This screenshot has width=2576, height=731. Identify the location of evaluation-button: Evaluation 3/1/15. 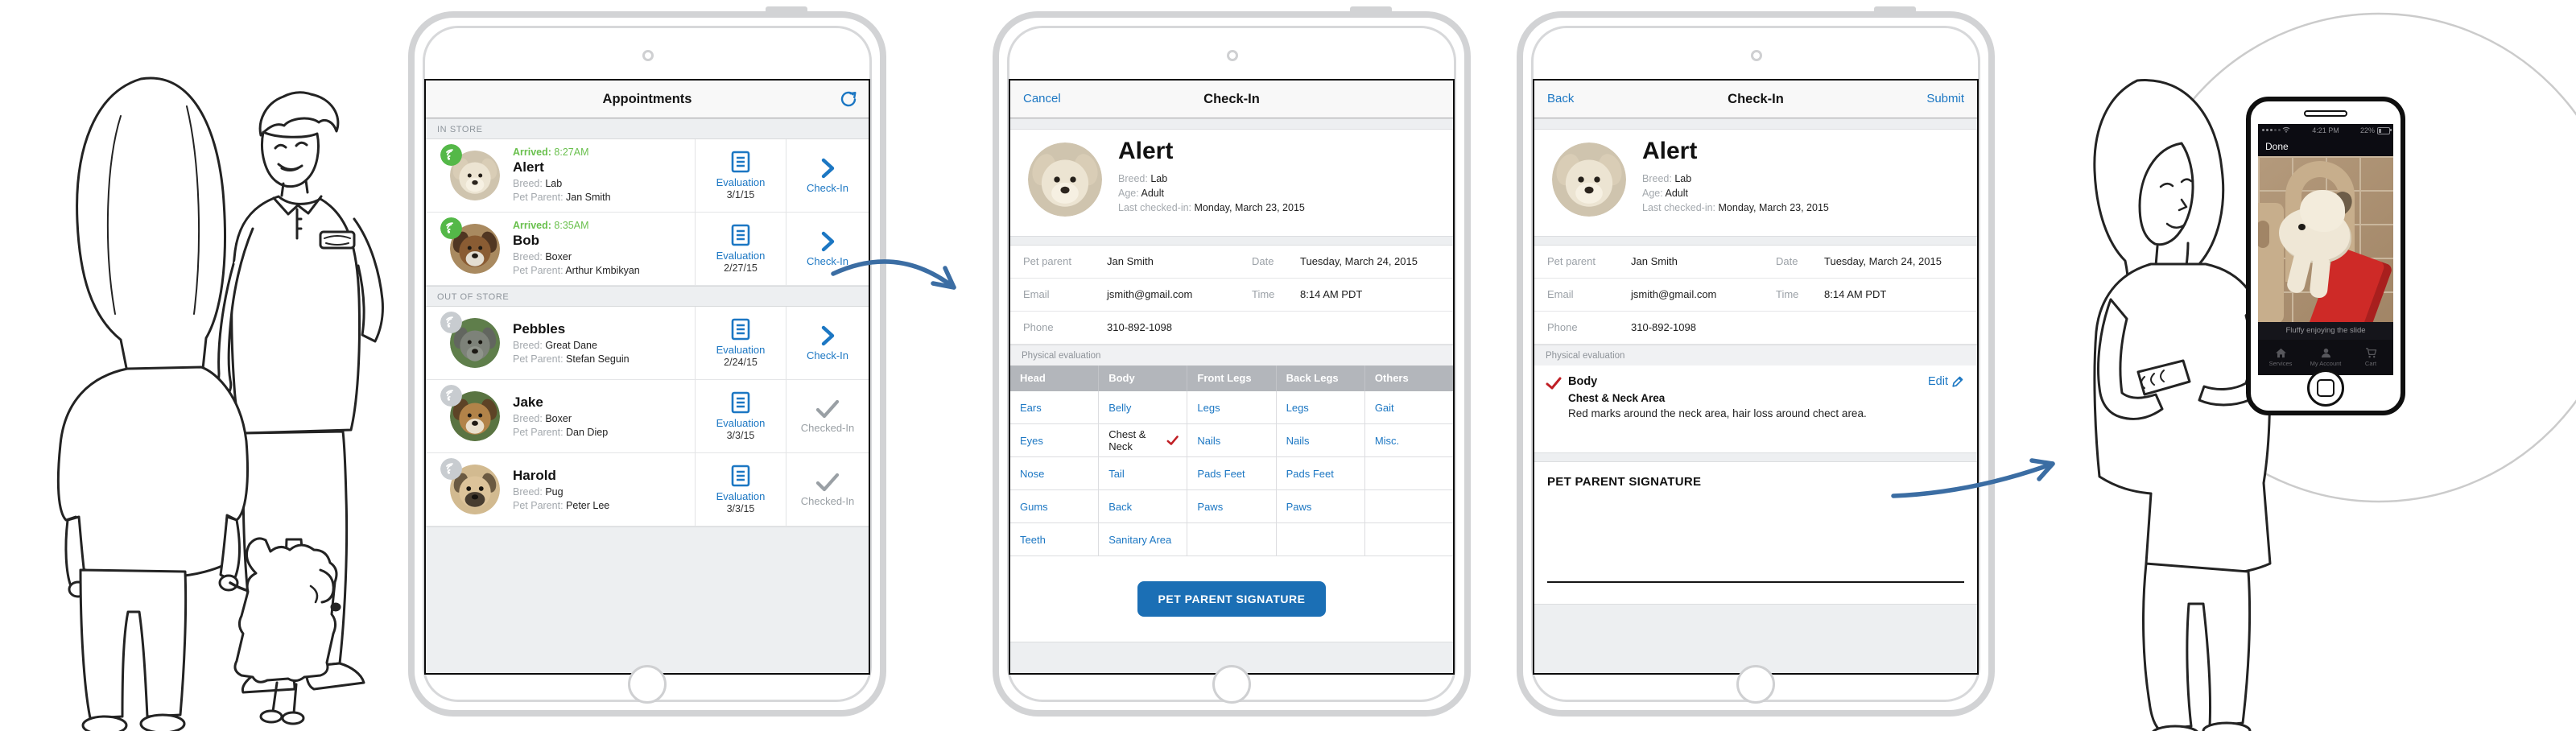
(740, 175).